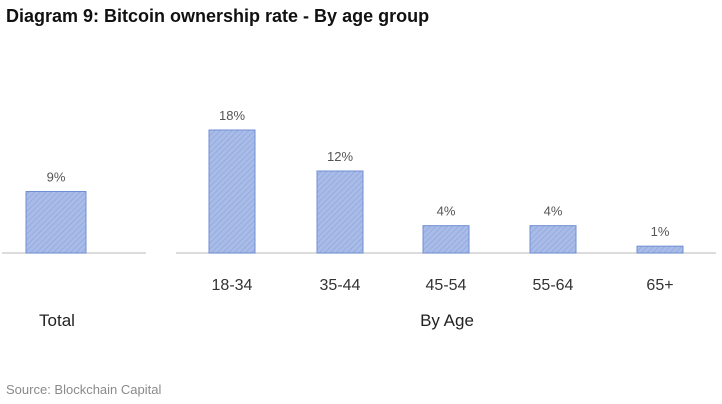 This screenshot has height=404, width=722. I want to click on x-tick-label: 65+, so click(659, 285).